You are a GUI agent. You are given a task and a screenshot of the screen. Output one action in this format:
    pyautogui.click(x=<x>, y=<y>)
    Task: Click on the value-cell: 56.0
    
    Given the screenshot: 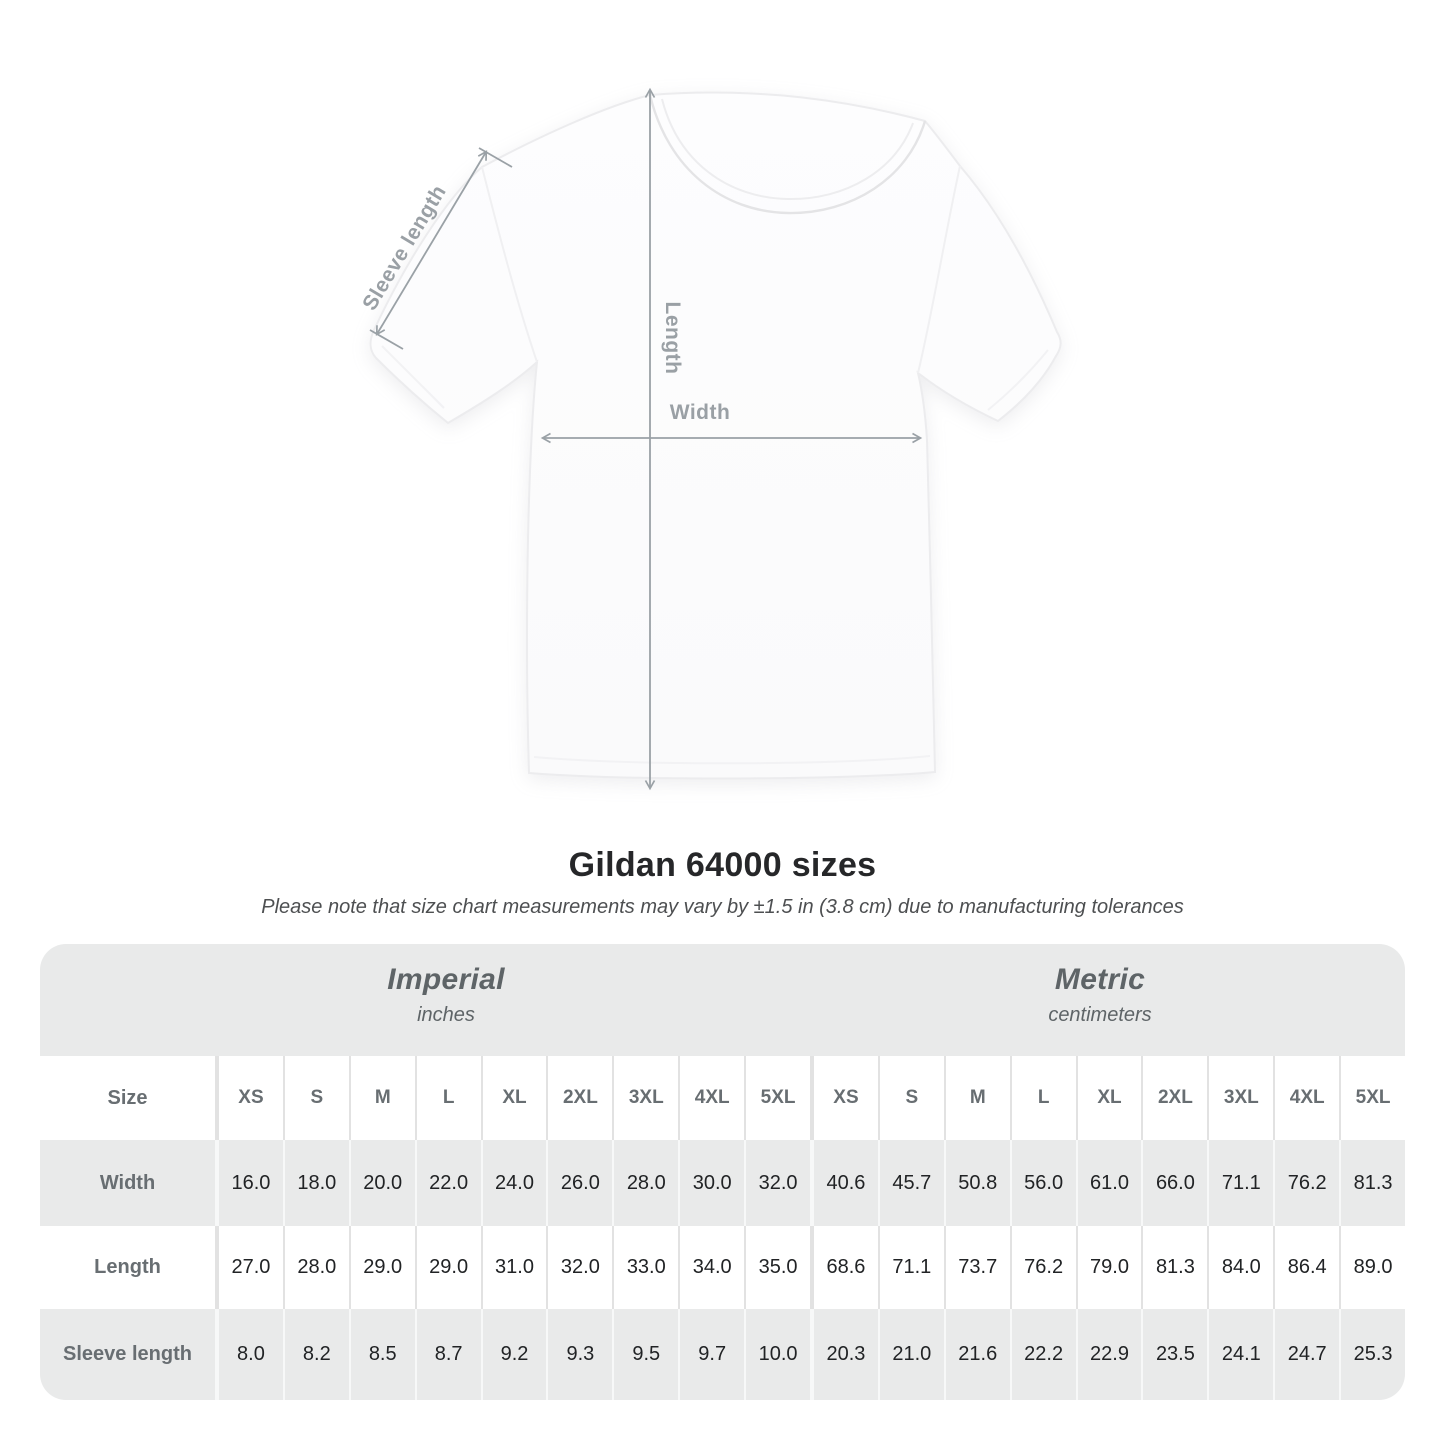 What is the action you would take?
    pyautogui.click(x=1042, y=1183)
    